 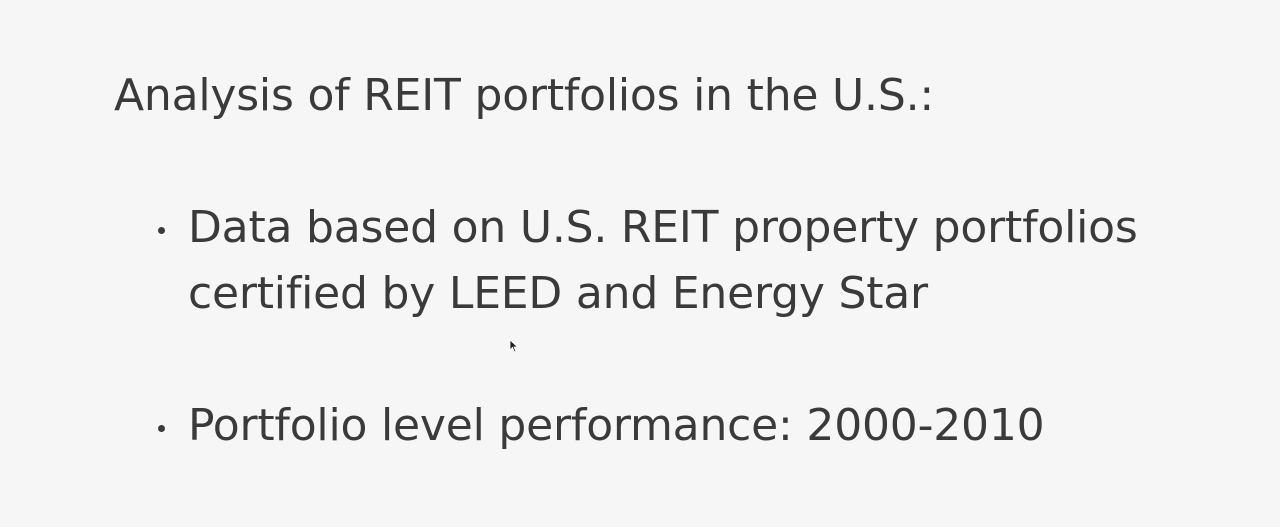 I want to click on bullet-line: Portfolio level performance: 2000-2010, so click(x=616, y=425).